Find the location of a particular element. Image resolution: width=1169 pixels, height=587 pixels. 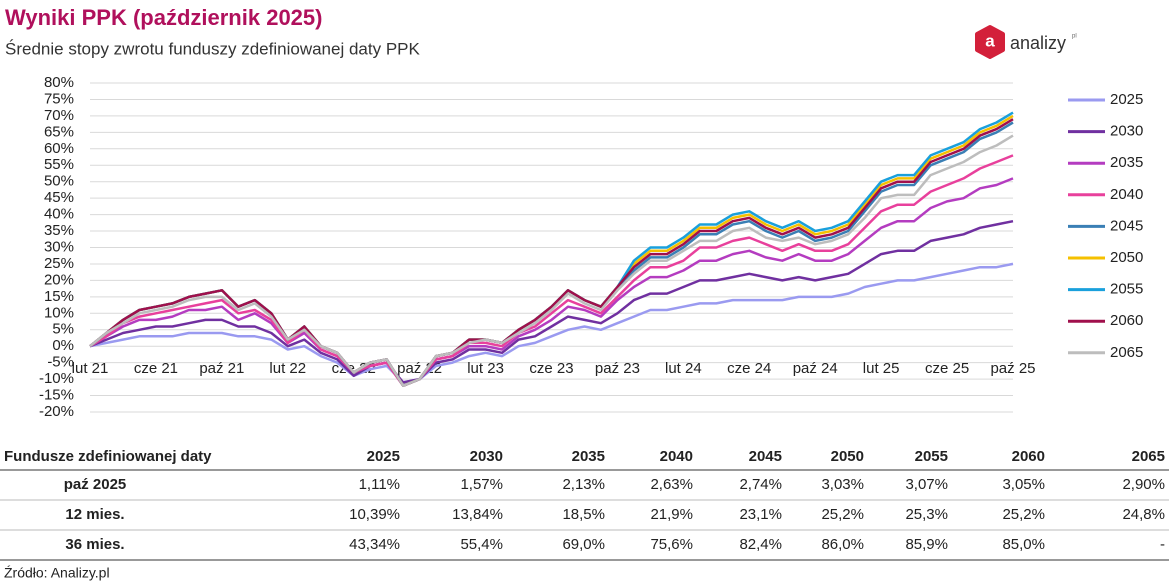

table-cell: - is located at coordinates (1162, 544).